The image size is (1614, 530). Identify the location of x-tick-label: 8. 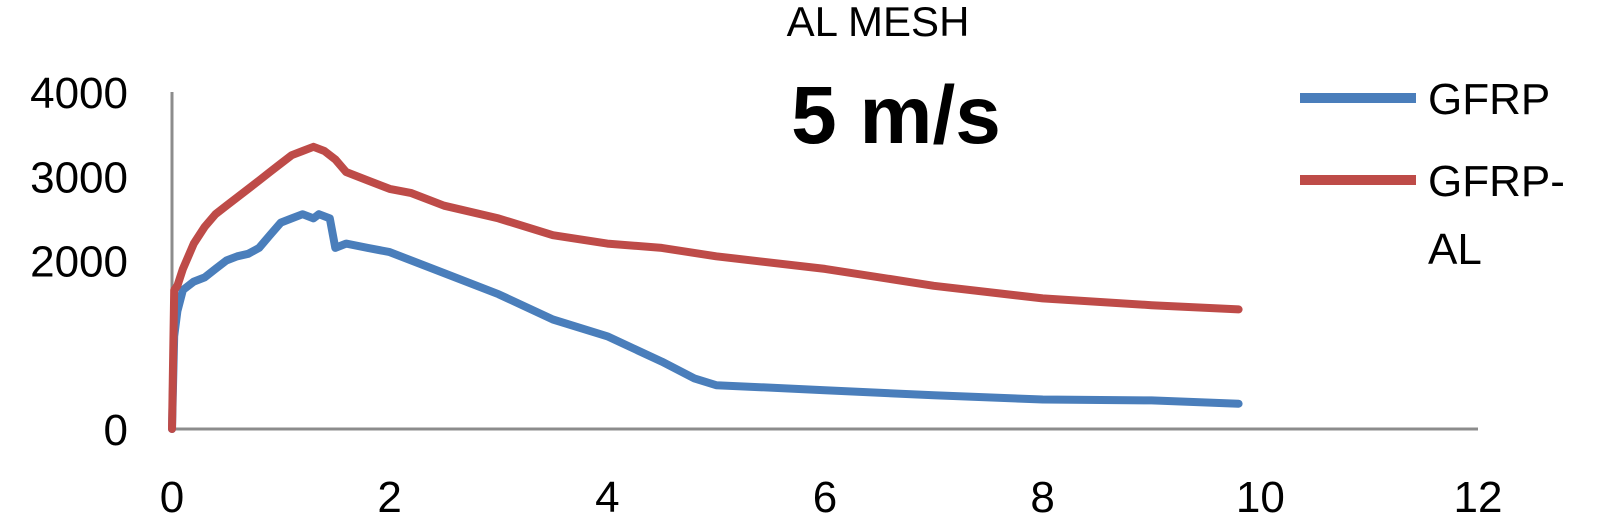
(1042, 497).